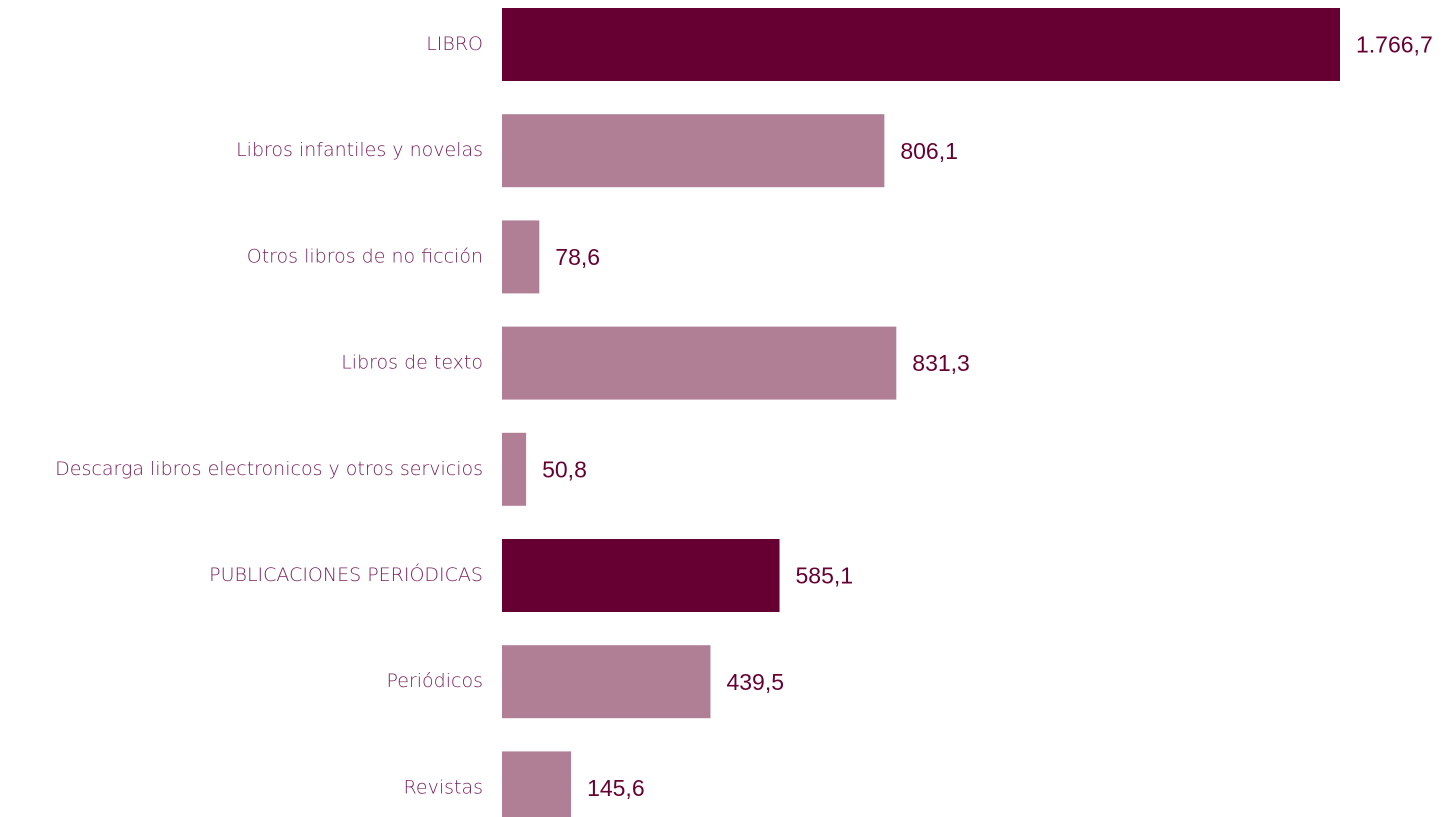 Image resolution: width=1452 pixels, height=817 pixels. I want to click on category-label: Periódicos, so click(435, 681).